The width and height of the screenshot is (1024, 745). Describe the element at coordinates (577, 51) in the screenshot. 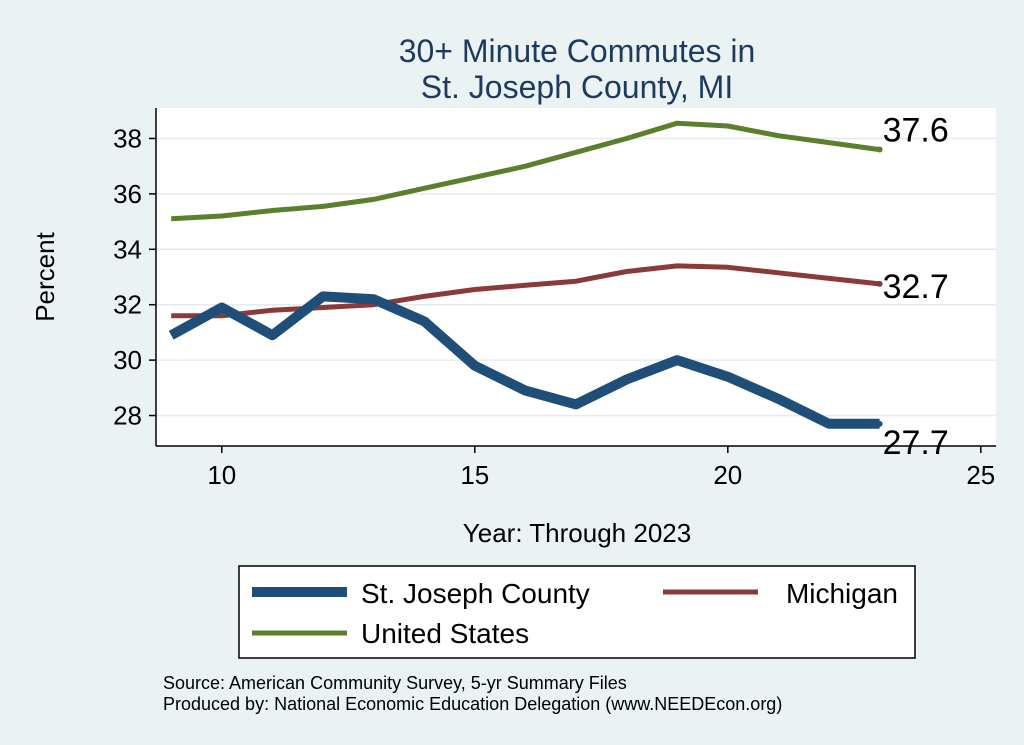

I see `chart-title-line-1: 30+ Minute Commutes in` at that location.